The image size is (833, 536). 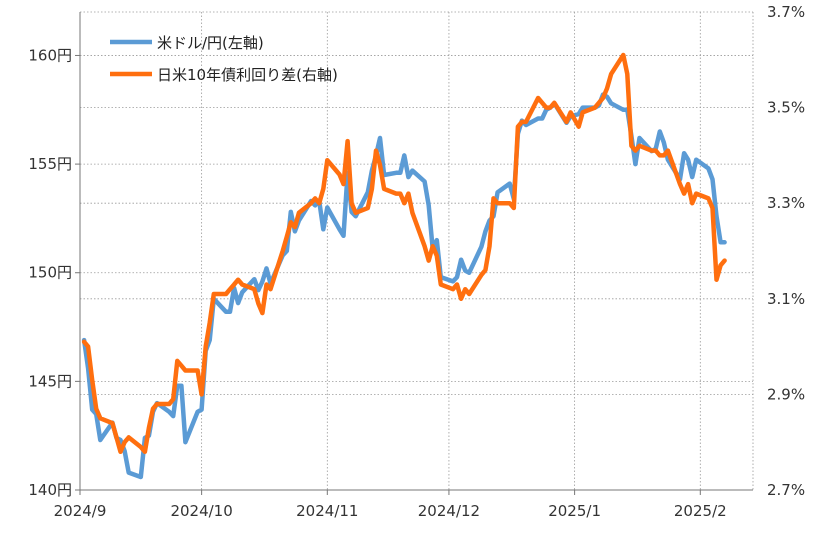 I want to click on left-tick-label: 150円, so click(x=50, y=273).